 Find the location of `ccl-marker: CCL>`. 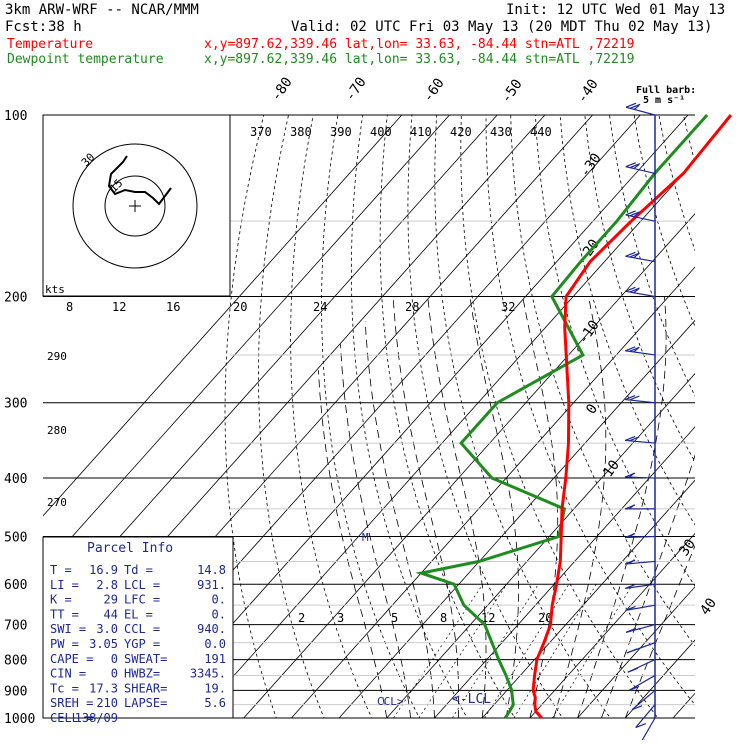

ccl-marker: CCL> is located at coordinates (390, 701).